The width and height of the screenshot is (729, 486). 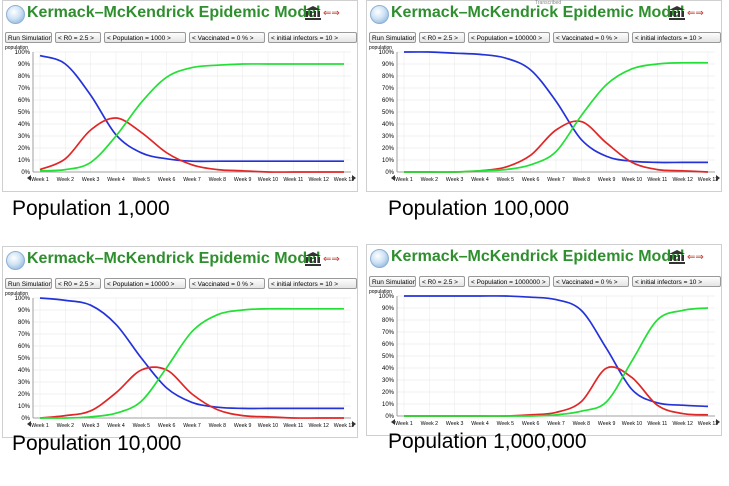 I want to click on panel-caption: Population 1,000, so click(x=91, y=208).